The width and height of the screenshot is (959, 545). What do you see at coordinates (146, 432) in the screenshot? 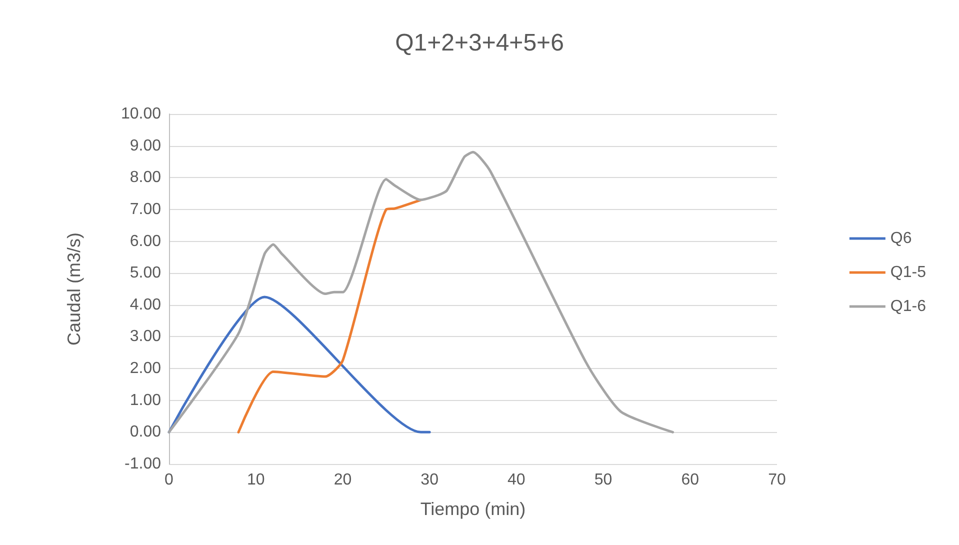
I see `y-tick-label: 0.00` at bounding box center [146, 432].